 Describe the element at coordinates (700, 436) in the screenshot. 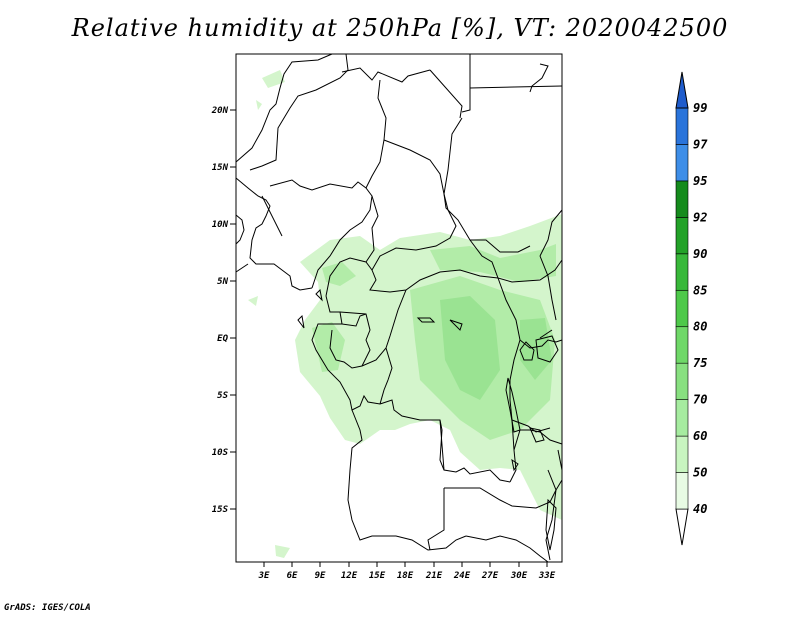

I see `colorbar-label: 60` at that location.